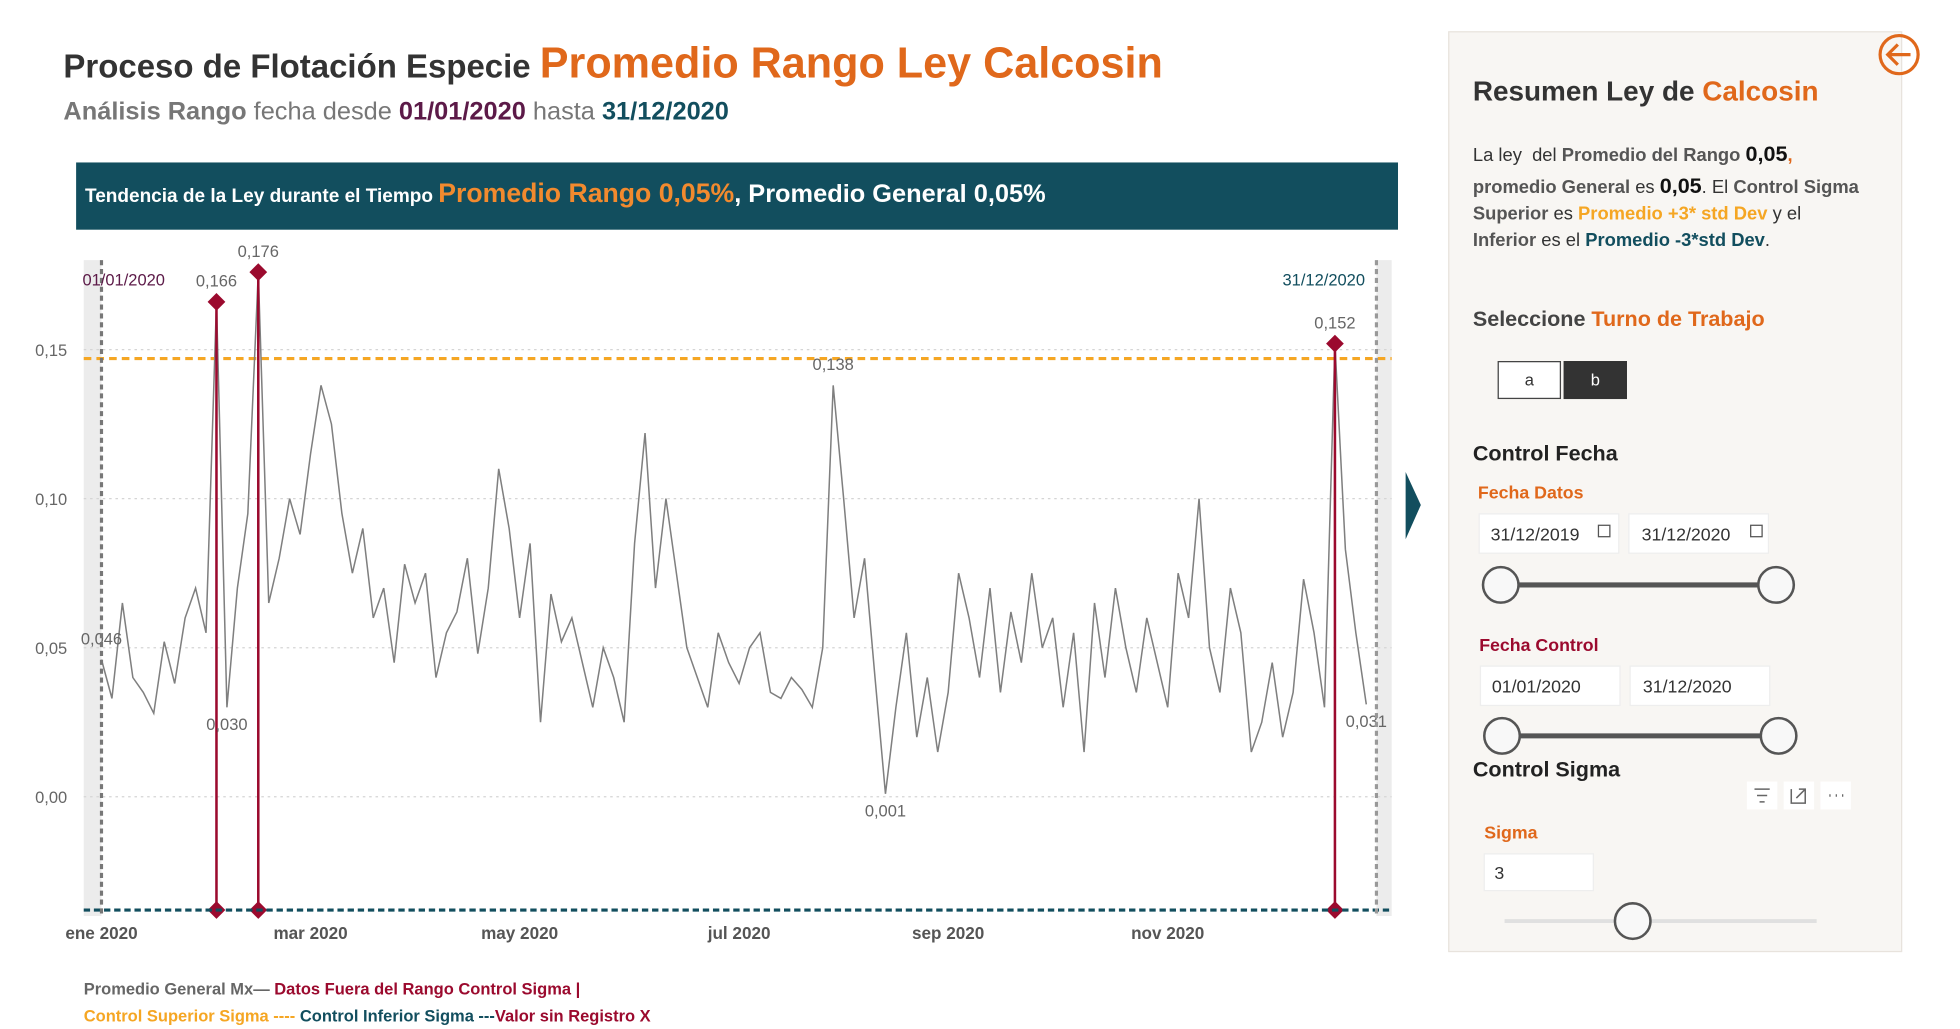  I want to click on data-label: 0,046, so click(101, 639).